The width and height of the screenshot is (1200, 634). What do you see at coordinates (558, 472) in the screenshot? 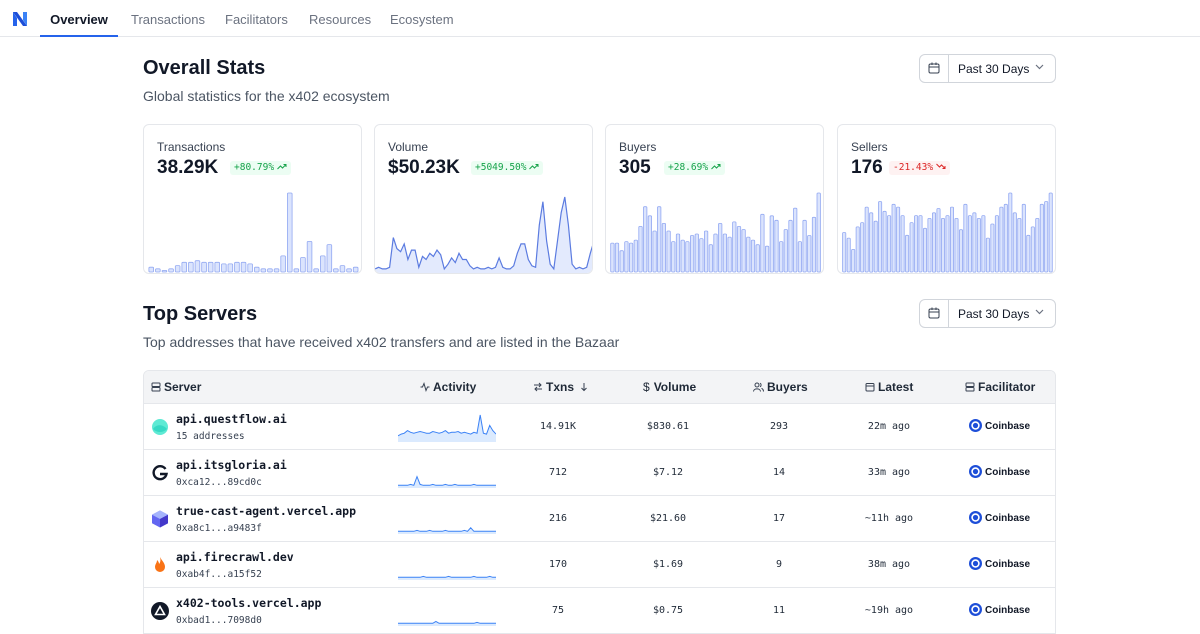
I see `txns-cell: 712` at bounding box center [558, 472].